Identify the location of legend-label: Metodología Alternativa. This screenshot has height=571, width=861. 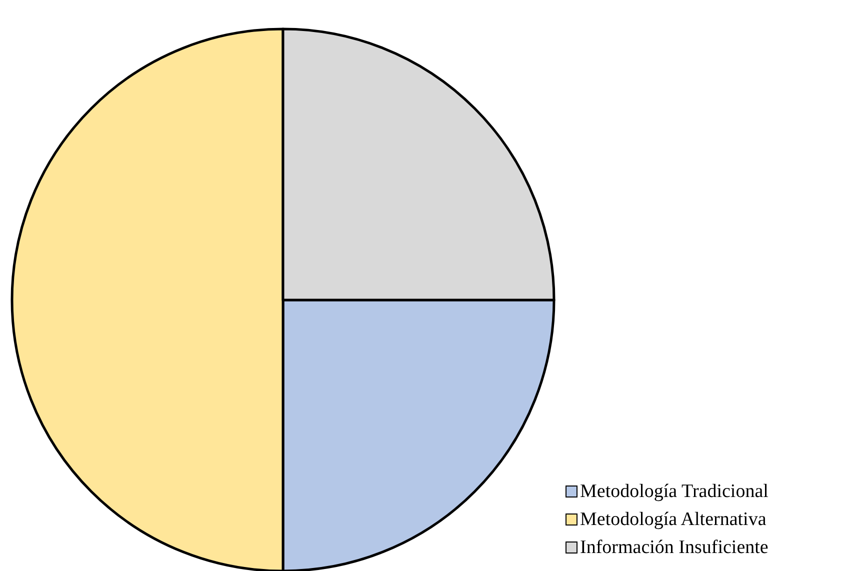
(673, 519).